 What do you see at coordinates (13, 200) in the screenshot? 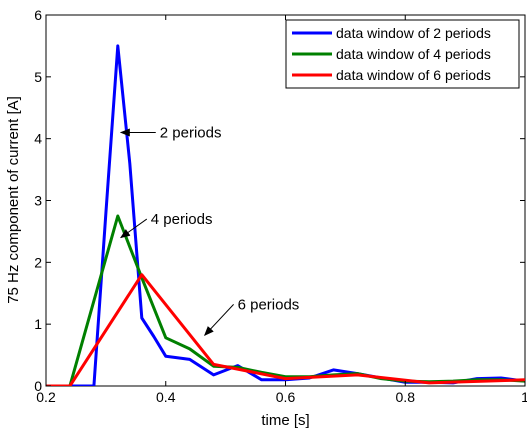
I see `y-axis-label: 75 Hz component of current [A]` at bounding box center [13, 200].